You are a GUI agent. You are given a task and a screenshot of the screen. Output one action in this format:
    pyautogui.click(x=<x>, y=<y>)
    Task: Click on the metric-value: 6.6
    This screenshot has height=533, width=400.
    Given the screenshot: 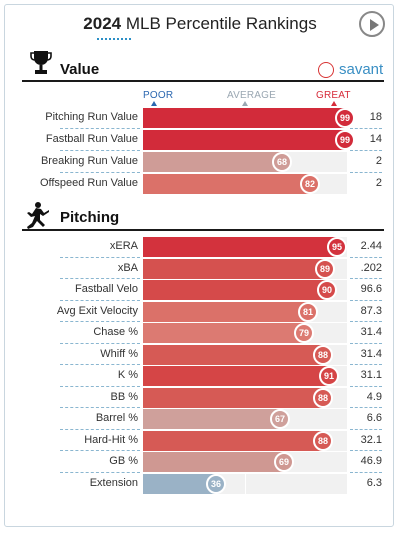 What is the action you would take?
    pyautogui.click(x=374, y=418)
    